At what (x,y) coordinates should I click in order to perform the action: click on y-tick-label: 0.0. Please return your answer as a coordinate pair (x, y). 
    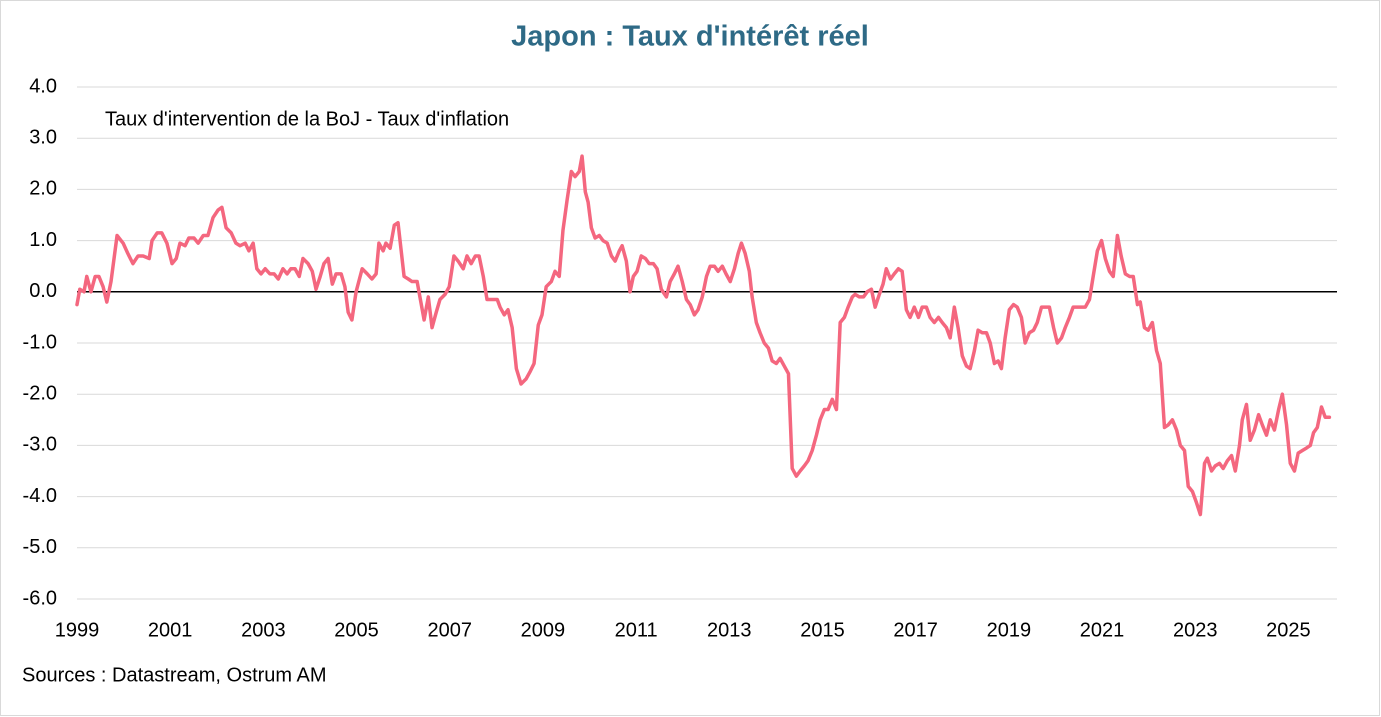
    Looking at the image, I should click on (43, 291).